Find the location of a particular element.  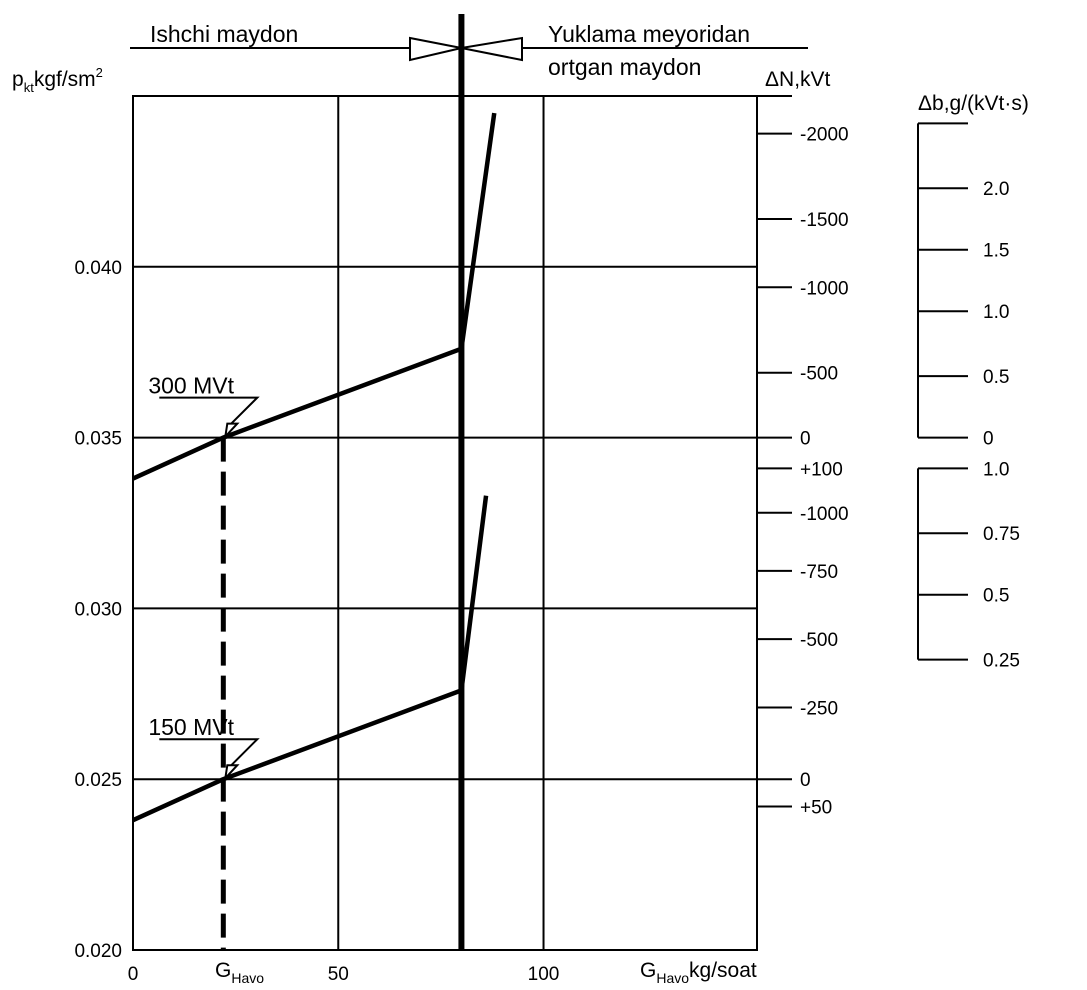

dn-upper-tick-label: -500 is located at coordinates (819, 374).